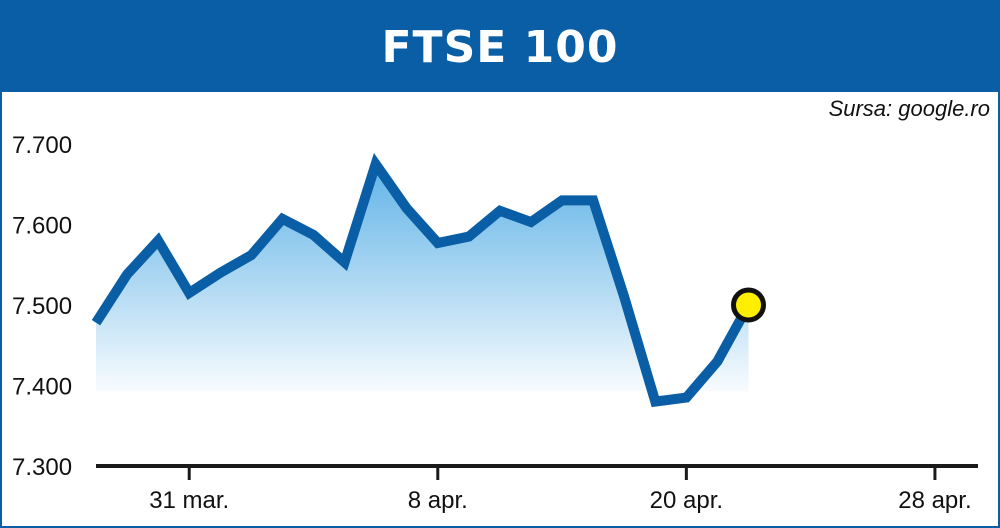 The height and width of the screenshot is (528, 1000). I want to click on x-tick-label: 31 mar., so click(189, 500).